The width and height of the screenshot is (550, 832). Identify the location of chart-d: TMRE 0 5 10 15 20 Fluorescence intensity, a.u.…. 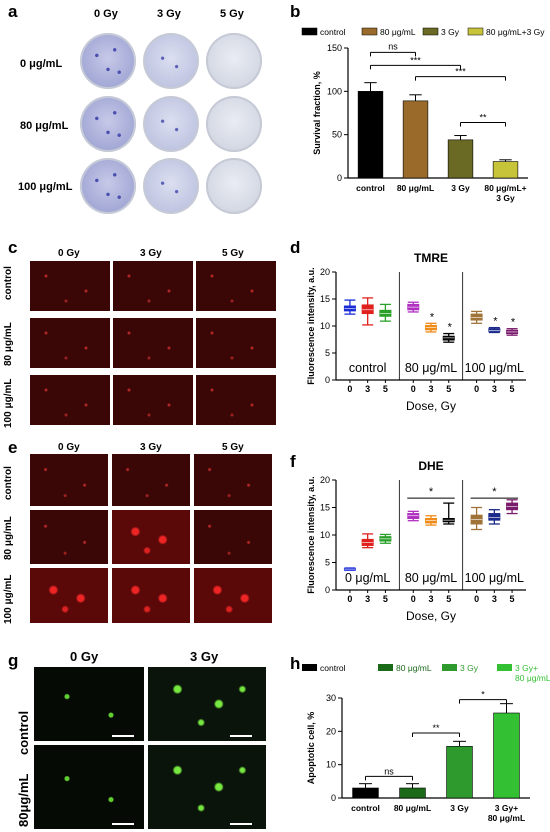
(416, 332).